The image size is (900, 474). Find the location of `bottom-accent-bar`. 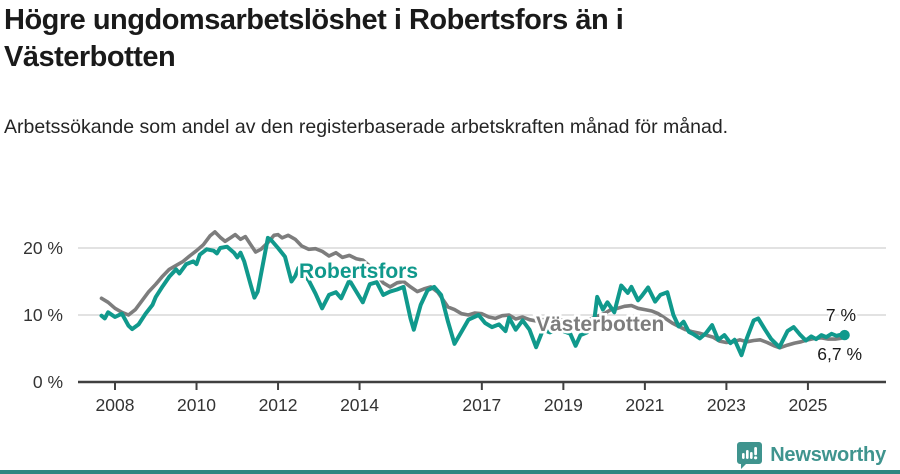

bottom-accent-bar is located at coordinates (450, 472).